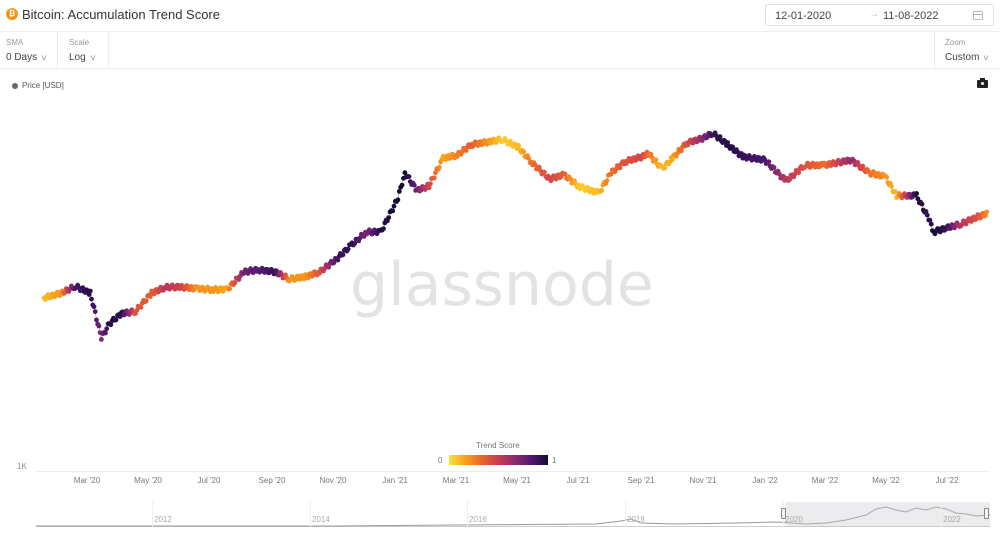 Image resolution: width=1000 pixels, height=534 pixels. I want to click on navigator-year: 2020, so click(794, 519).